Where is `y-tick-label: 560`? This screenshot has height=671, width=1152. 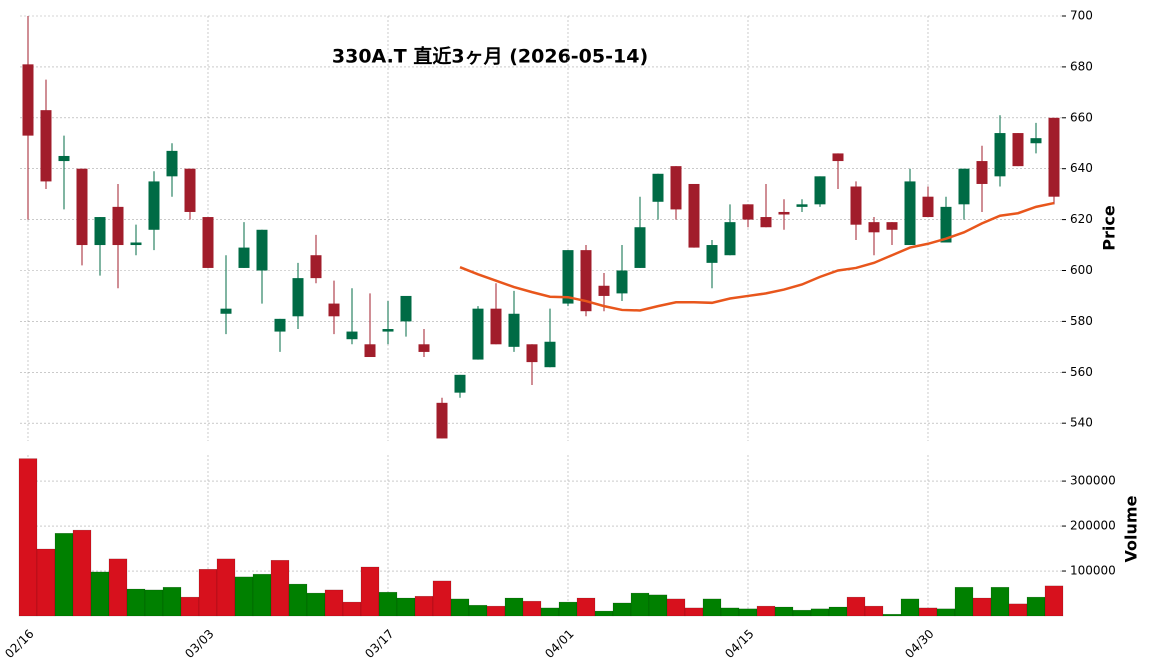
y-tick-label: 560 is located at coordinates (1081, 372).